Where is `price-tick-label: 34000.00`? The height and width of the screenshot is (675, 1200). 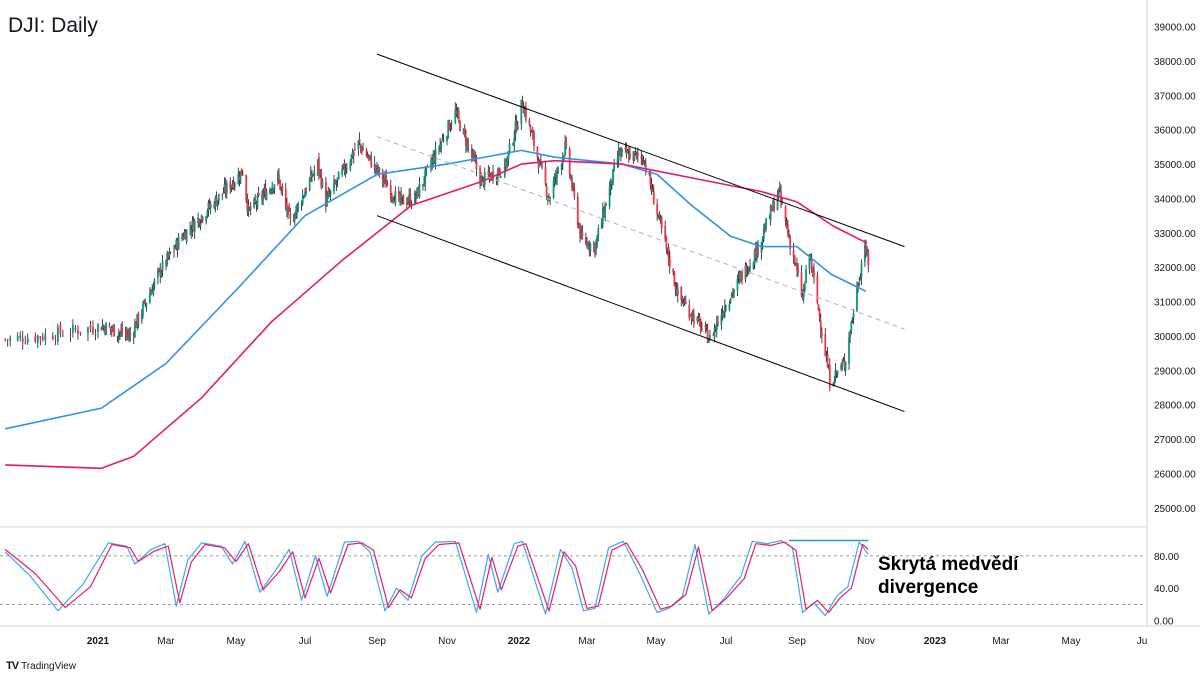 price-tick-label: 34000.00 is located at coordinates (1175, 199).